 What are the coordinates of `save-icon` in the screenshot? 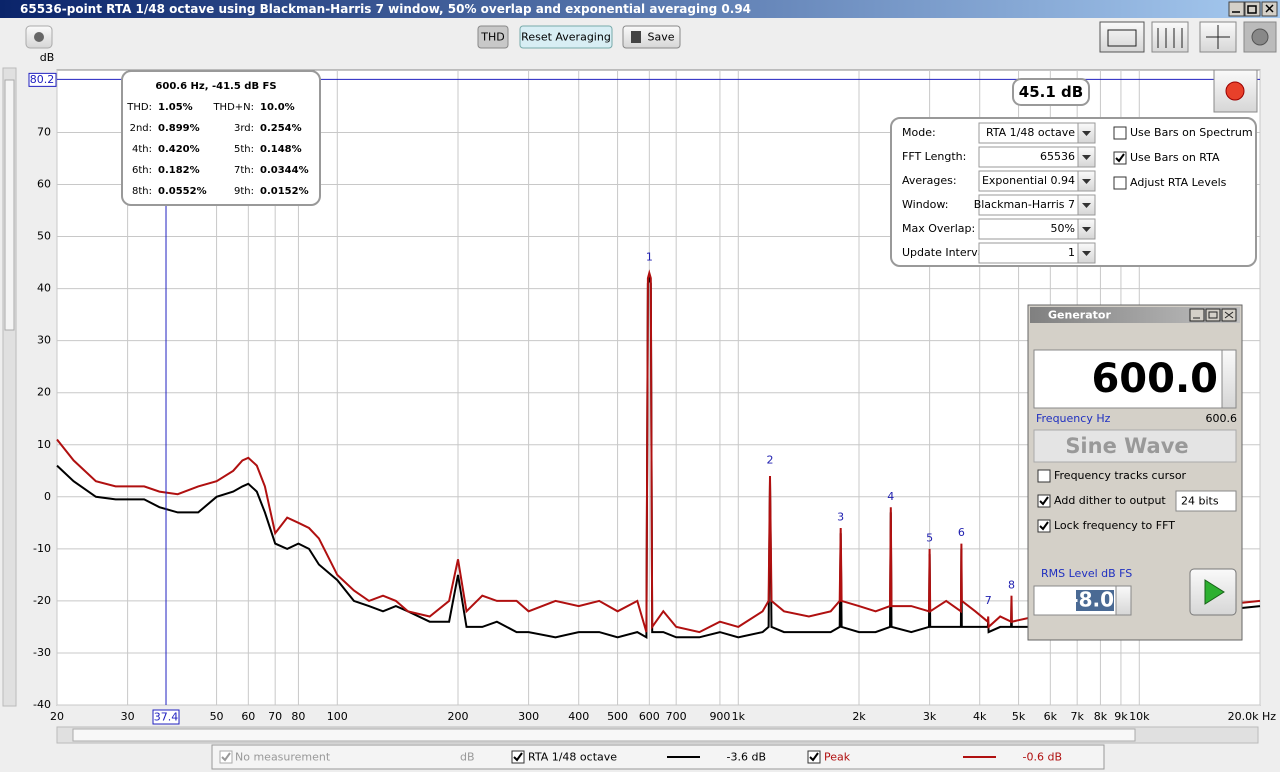 It's located at (636, 37).